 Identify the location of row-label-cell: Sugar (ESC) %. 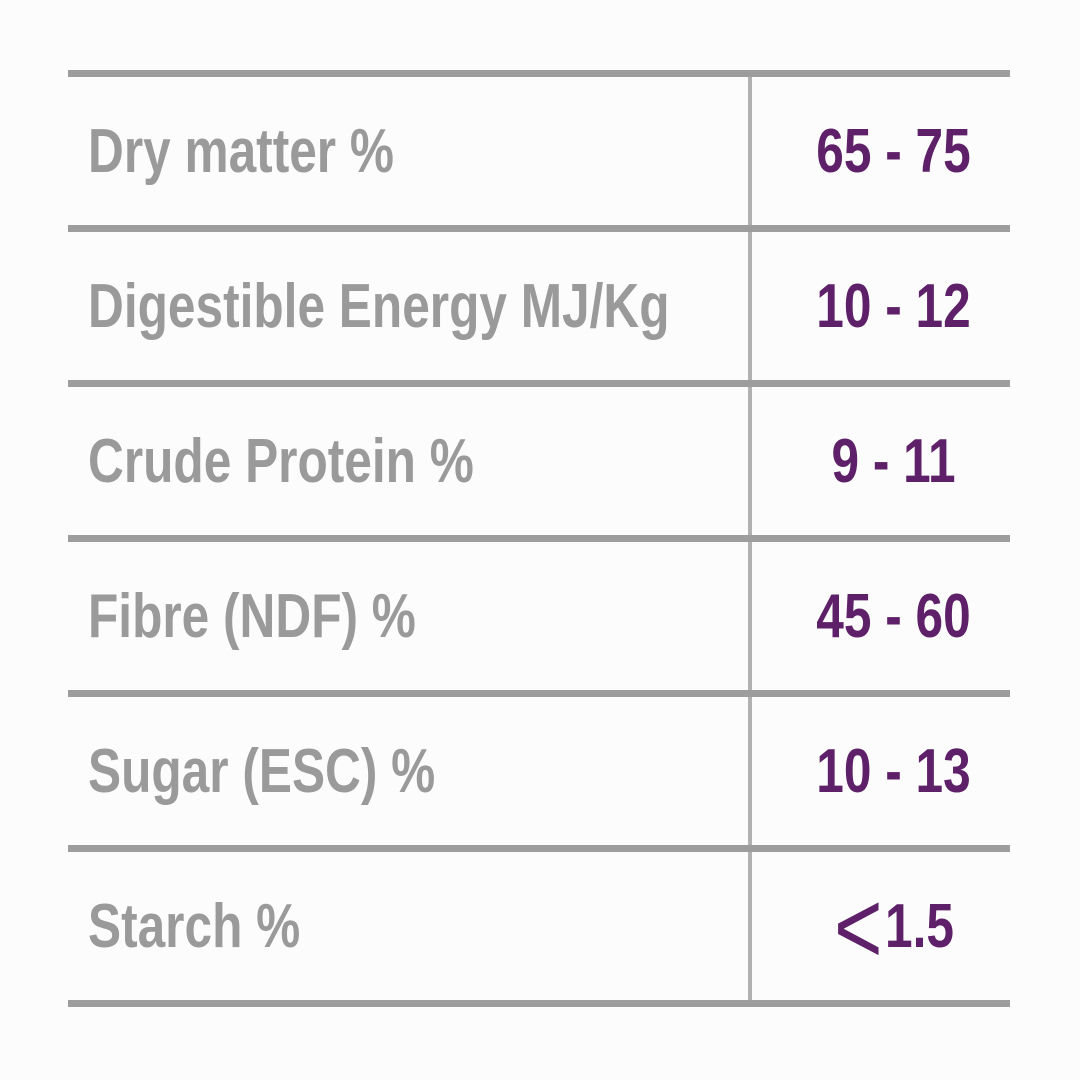
(410, 771).